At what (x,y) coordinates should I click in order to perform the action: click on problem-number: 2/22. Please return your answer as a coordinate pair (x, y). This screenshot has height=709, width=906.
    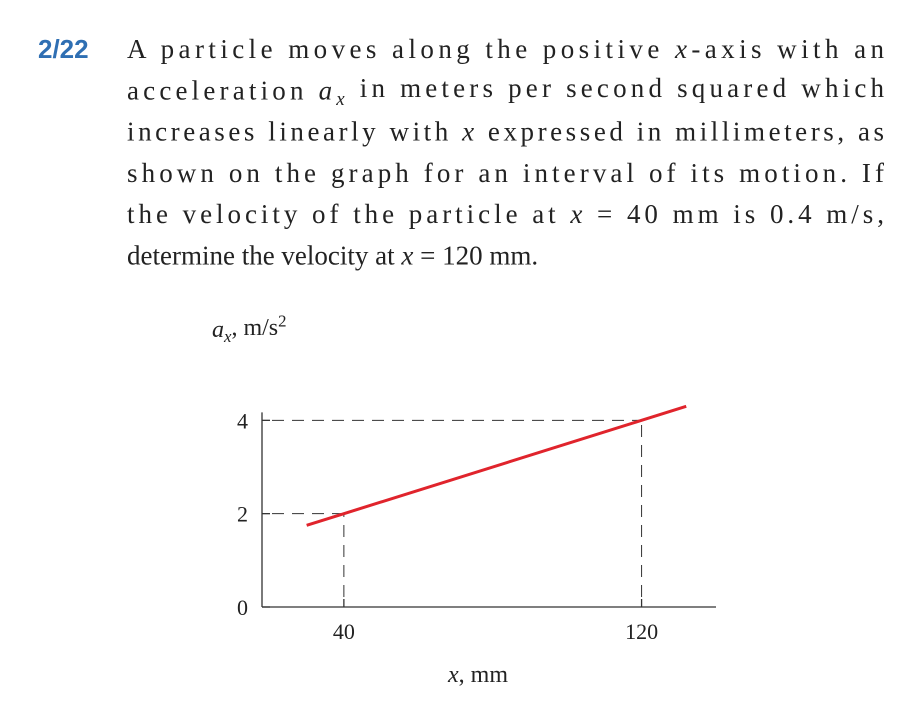
    Looking at the image, I should click on (63, 49).